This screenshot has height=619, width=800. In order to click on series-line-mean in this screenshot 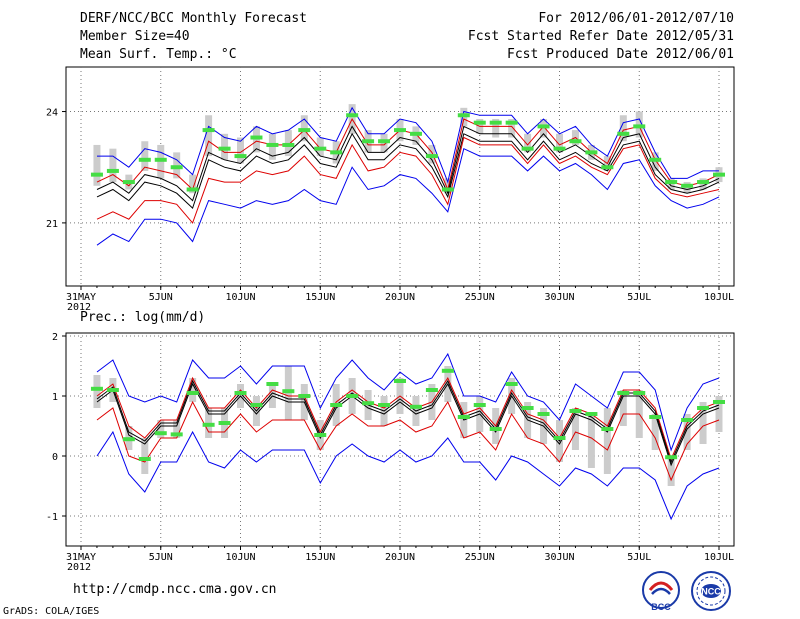, I will do `click(408, 421)`.